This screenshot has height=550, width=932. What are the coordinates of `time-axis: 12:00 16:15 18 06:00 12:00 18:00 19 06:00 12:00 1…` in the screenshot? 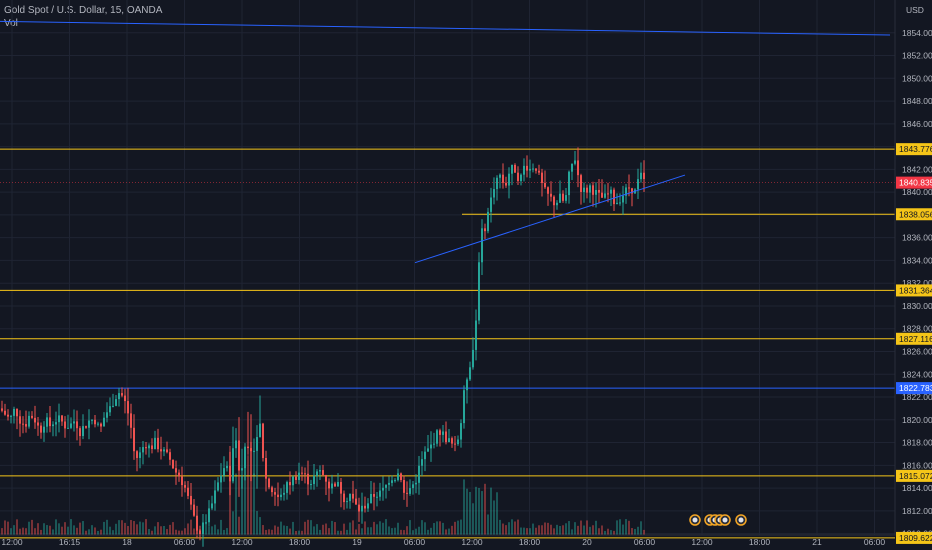 It's located at (443, 542).